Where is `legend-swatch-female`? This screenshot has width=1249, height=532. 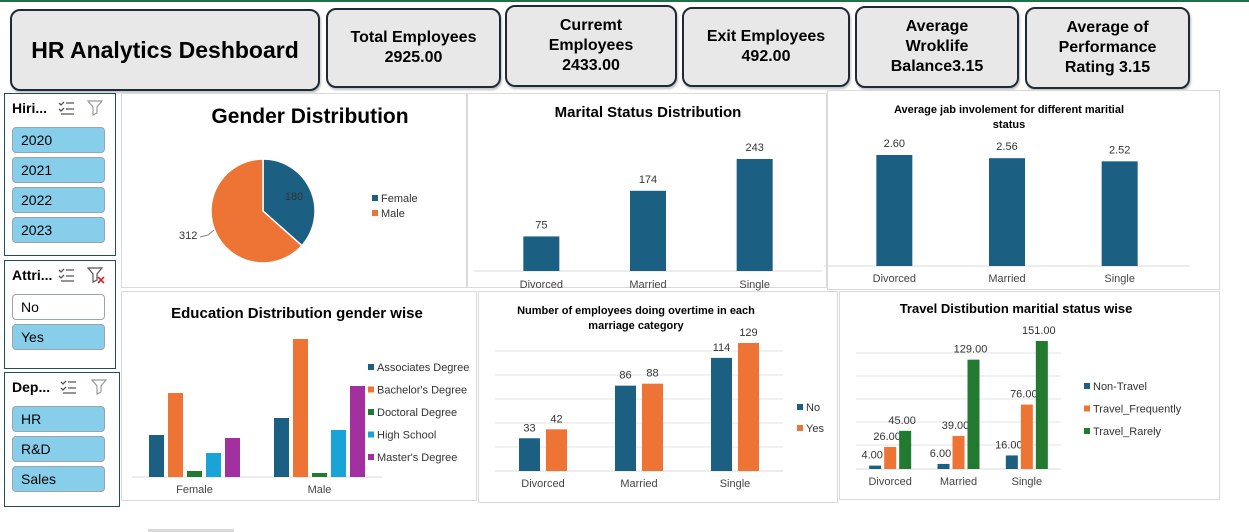 legend-swatch-female is located at coordinates (375, 198).